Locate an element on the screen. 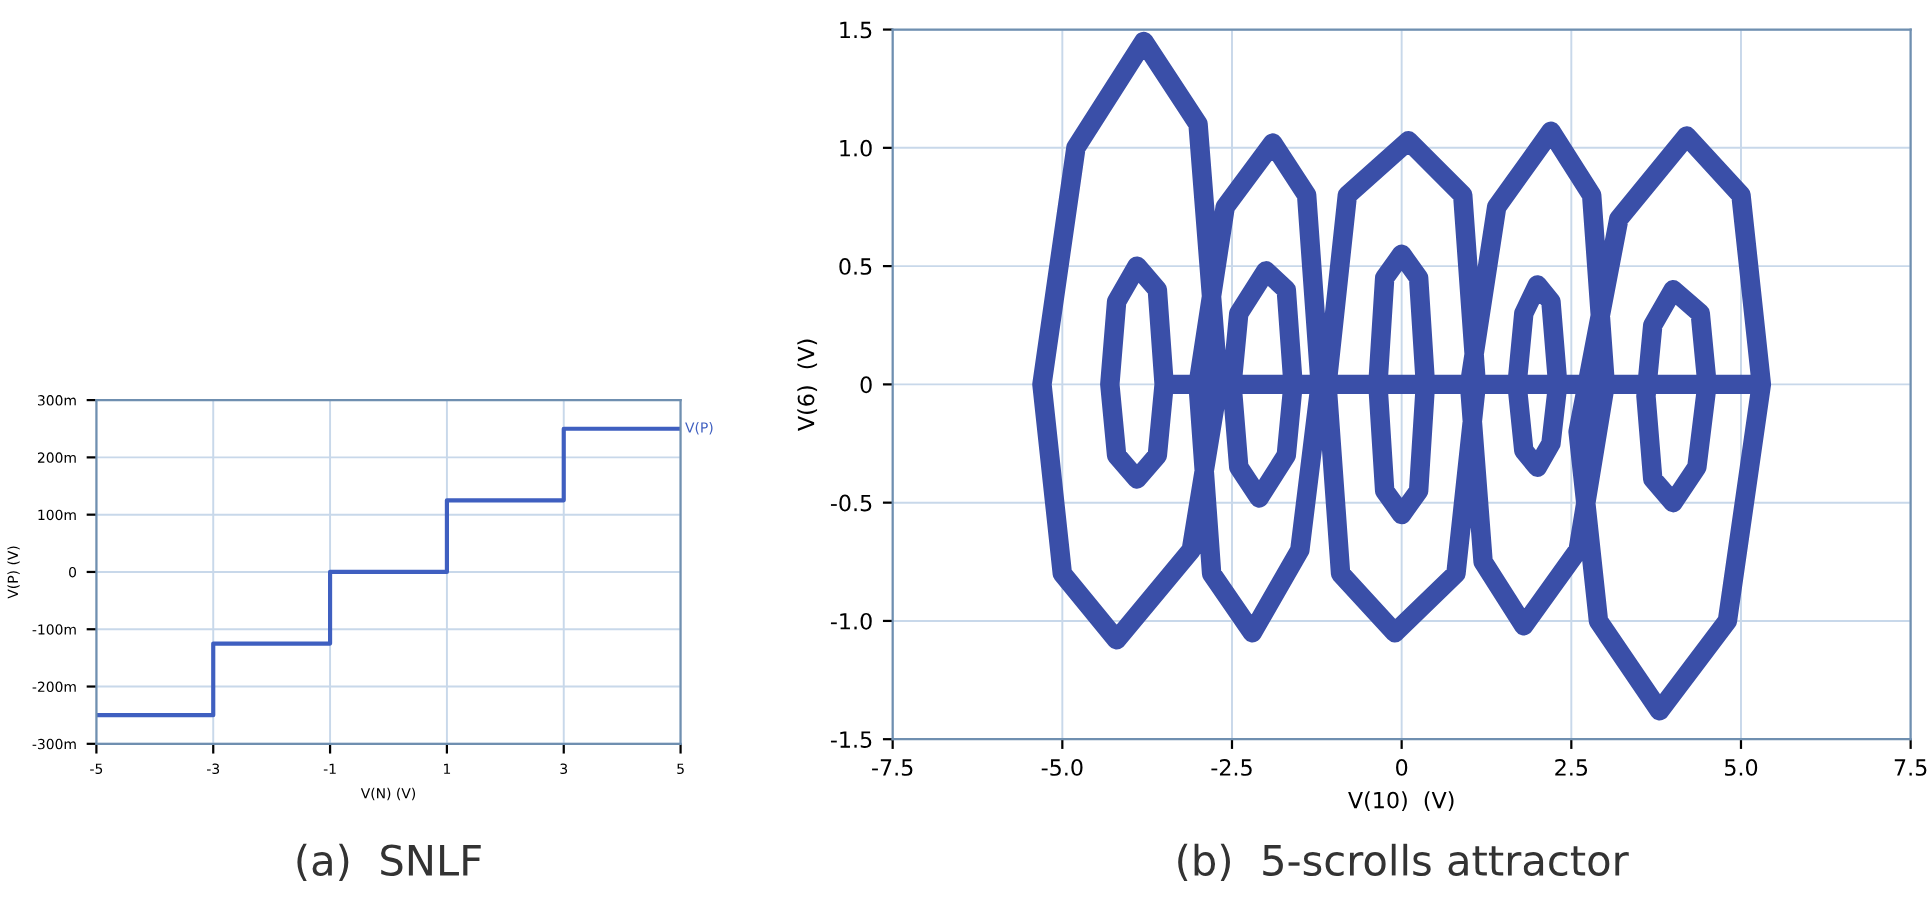  x-tick-label: 7.5 is located at coordinates (1910, 767).